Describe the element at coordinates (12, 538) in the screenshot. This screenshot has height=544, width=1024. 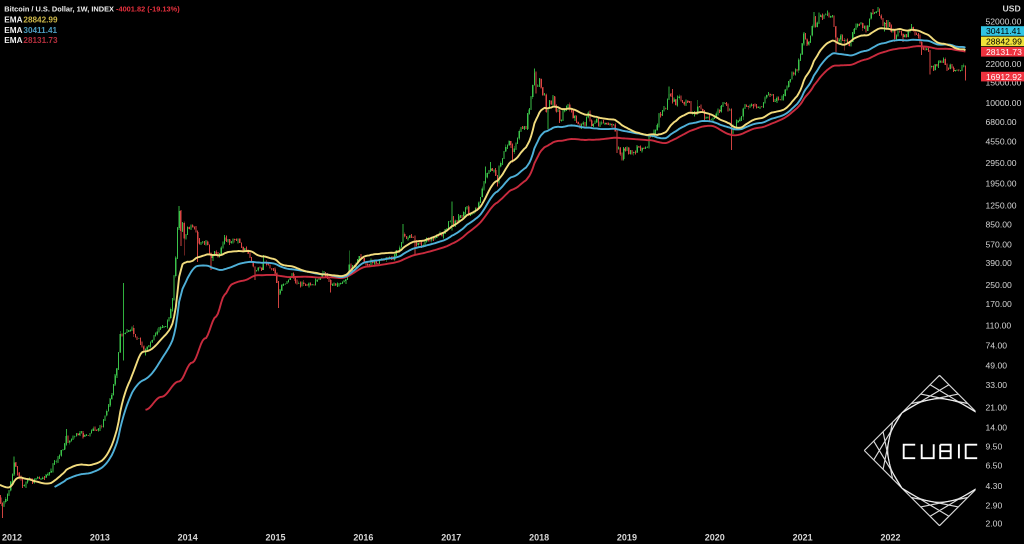
I see `svg-text: 2012` at that location.